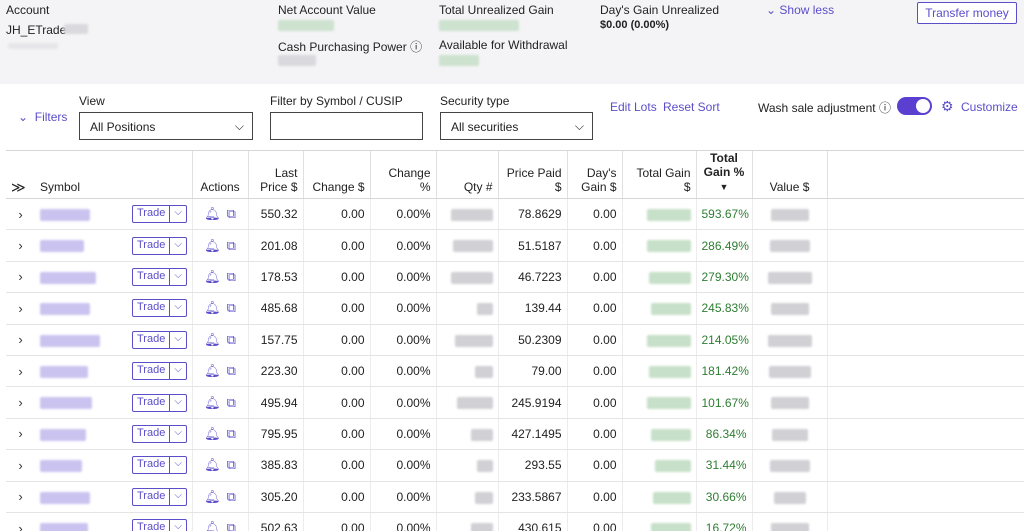 Image resolution: width=1024 pixels, height=531 pixels. What do you see at coordinates (337, 175) in the screenshot?
I see `col-change: Change $` at bounding box center [337, 175].